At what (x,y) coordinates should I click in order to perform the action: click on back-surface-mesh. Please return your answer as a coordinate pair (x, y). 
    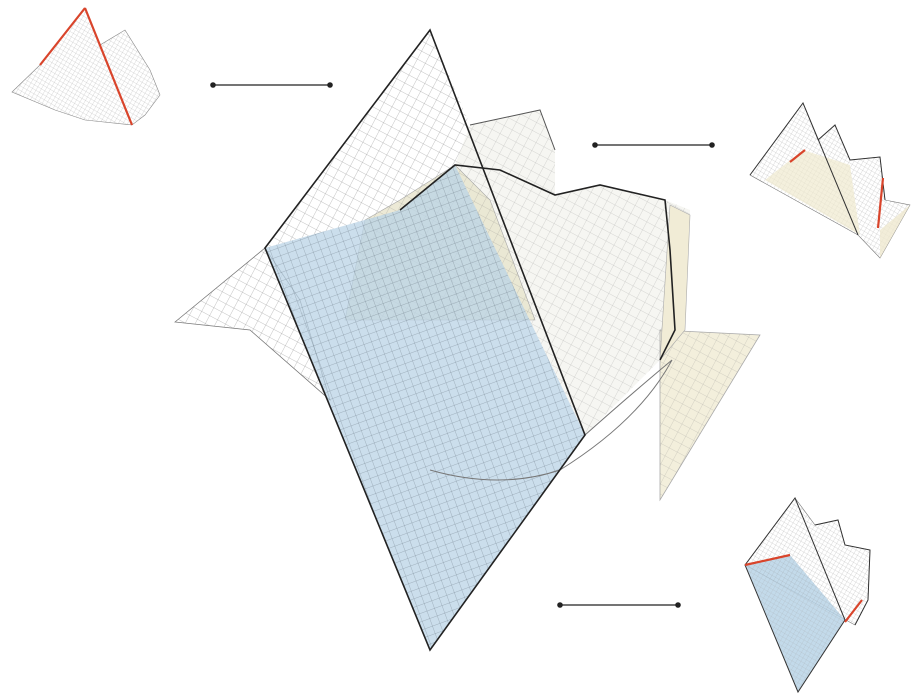
    Looking at the image, I should click on (572, 272).